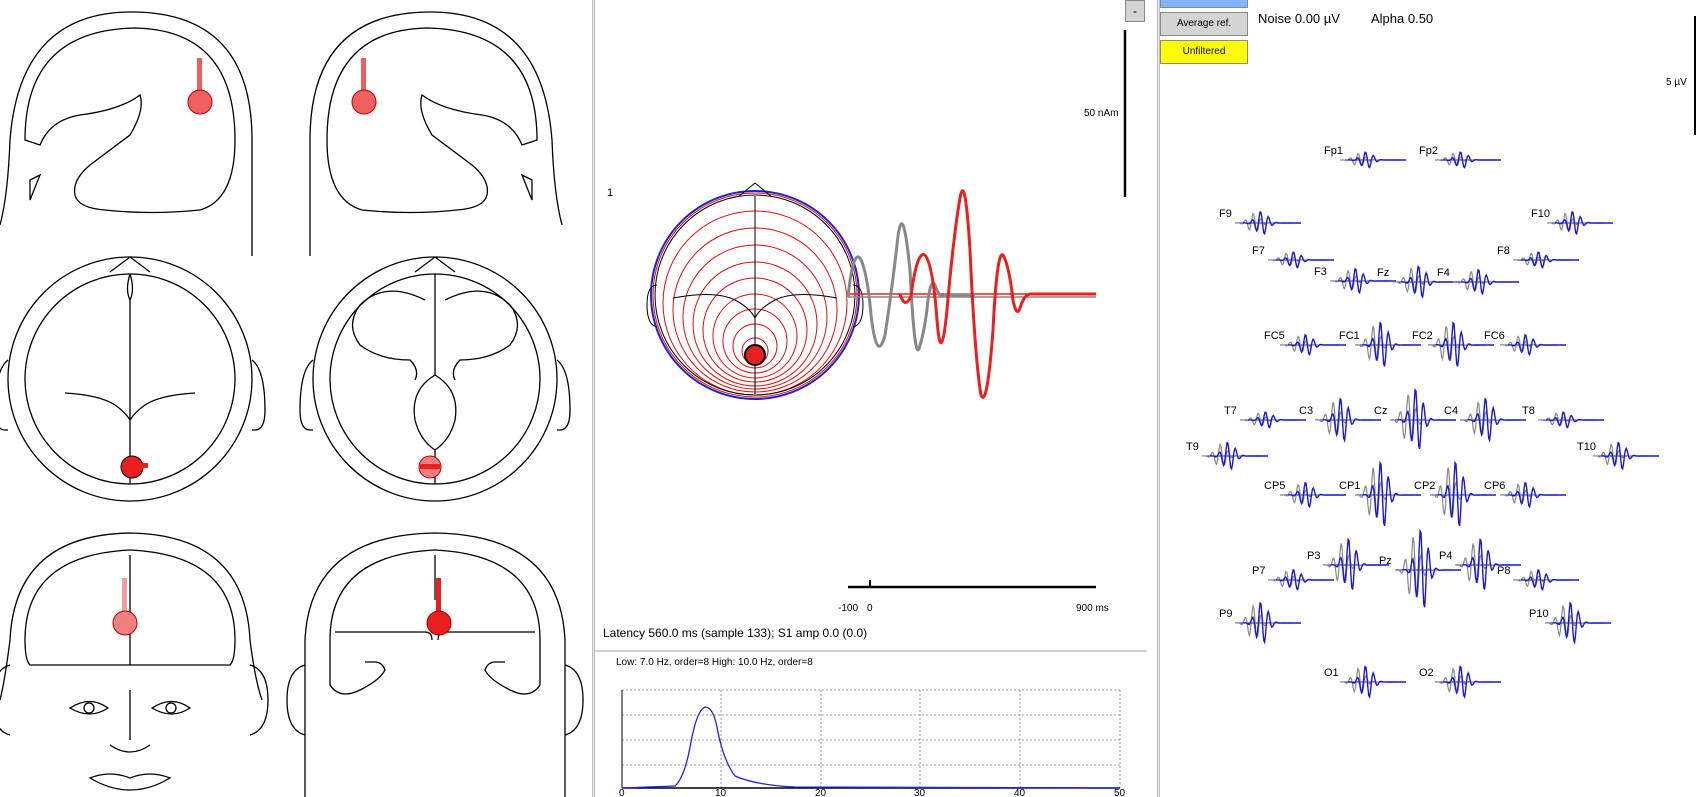  Describe the element at coordinates (1383, 273) in the screenshot. I see `electrode-label-fz: Fz` at that location.